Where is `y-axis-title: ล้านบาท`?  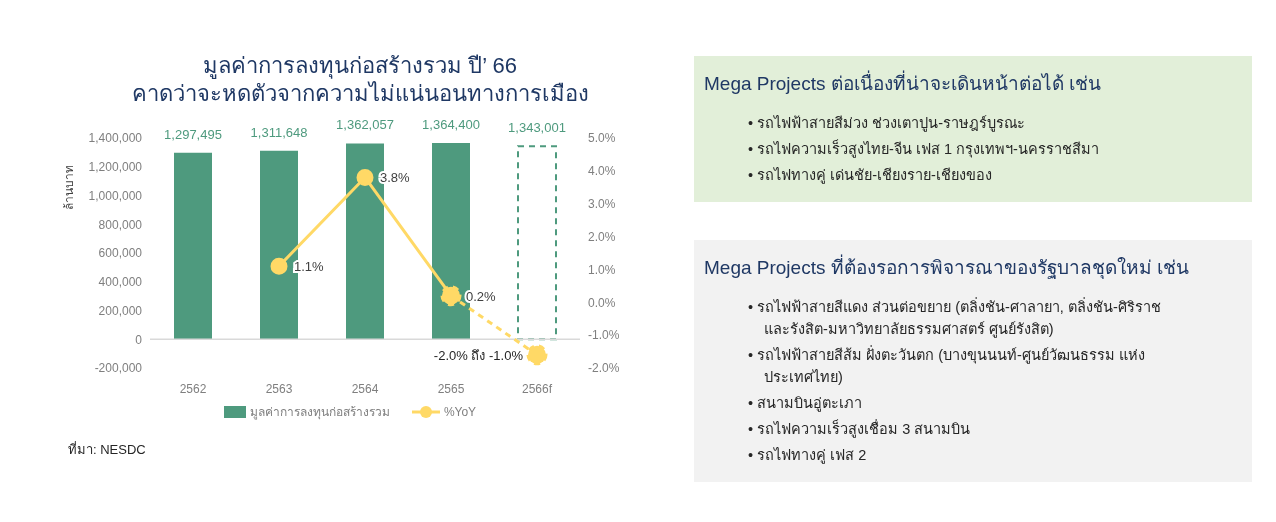
y-axis-title: ล้านบาท is located at coordinates (68, 188).